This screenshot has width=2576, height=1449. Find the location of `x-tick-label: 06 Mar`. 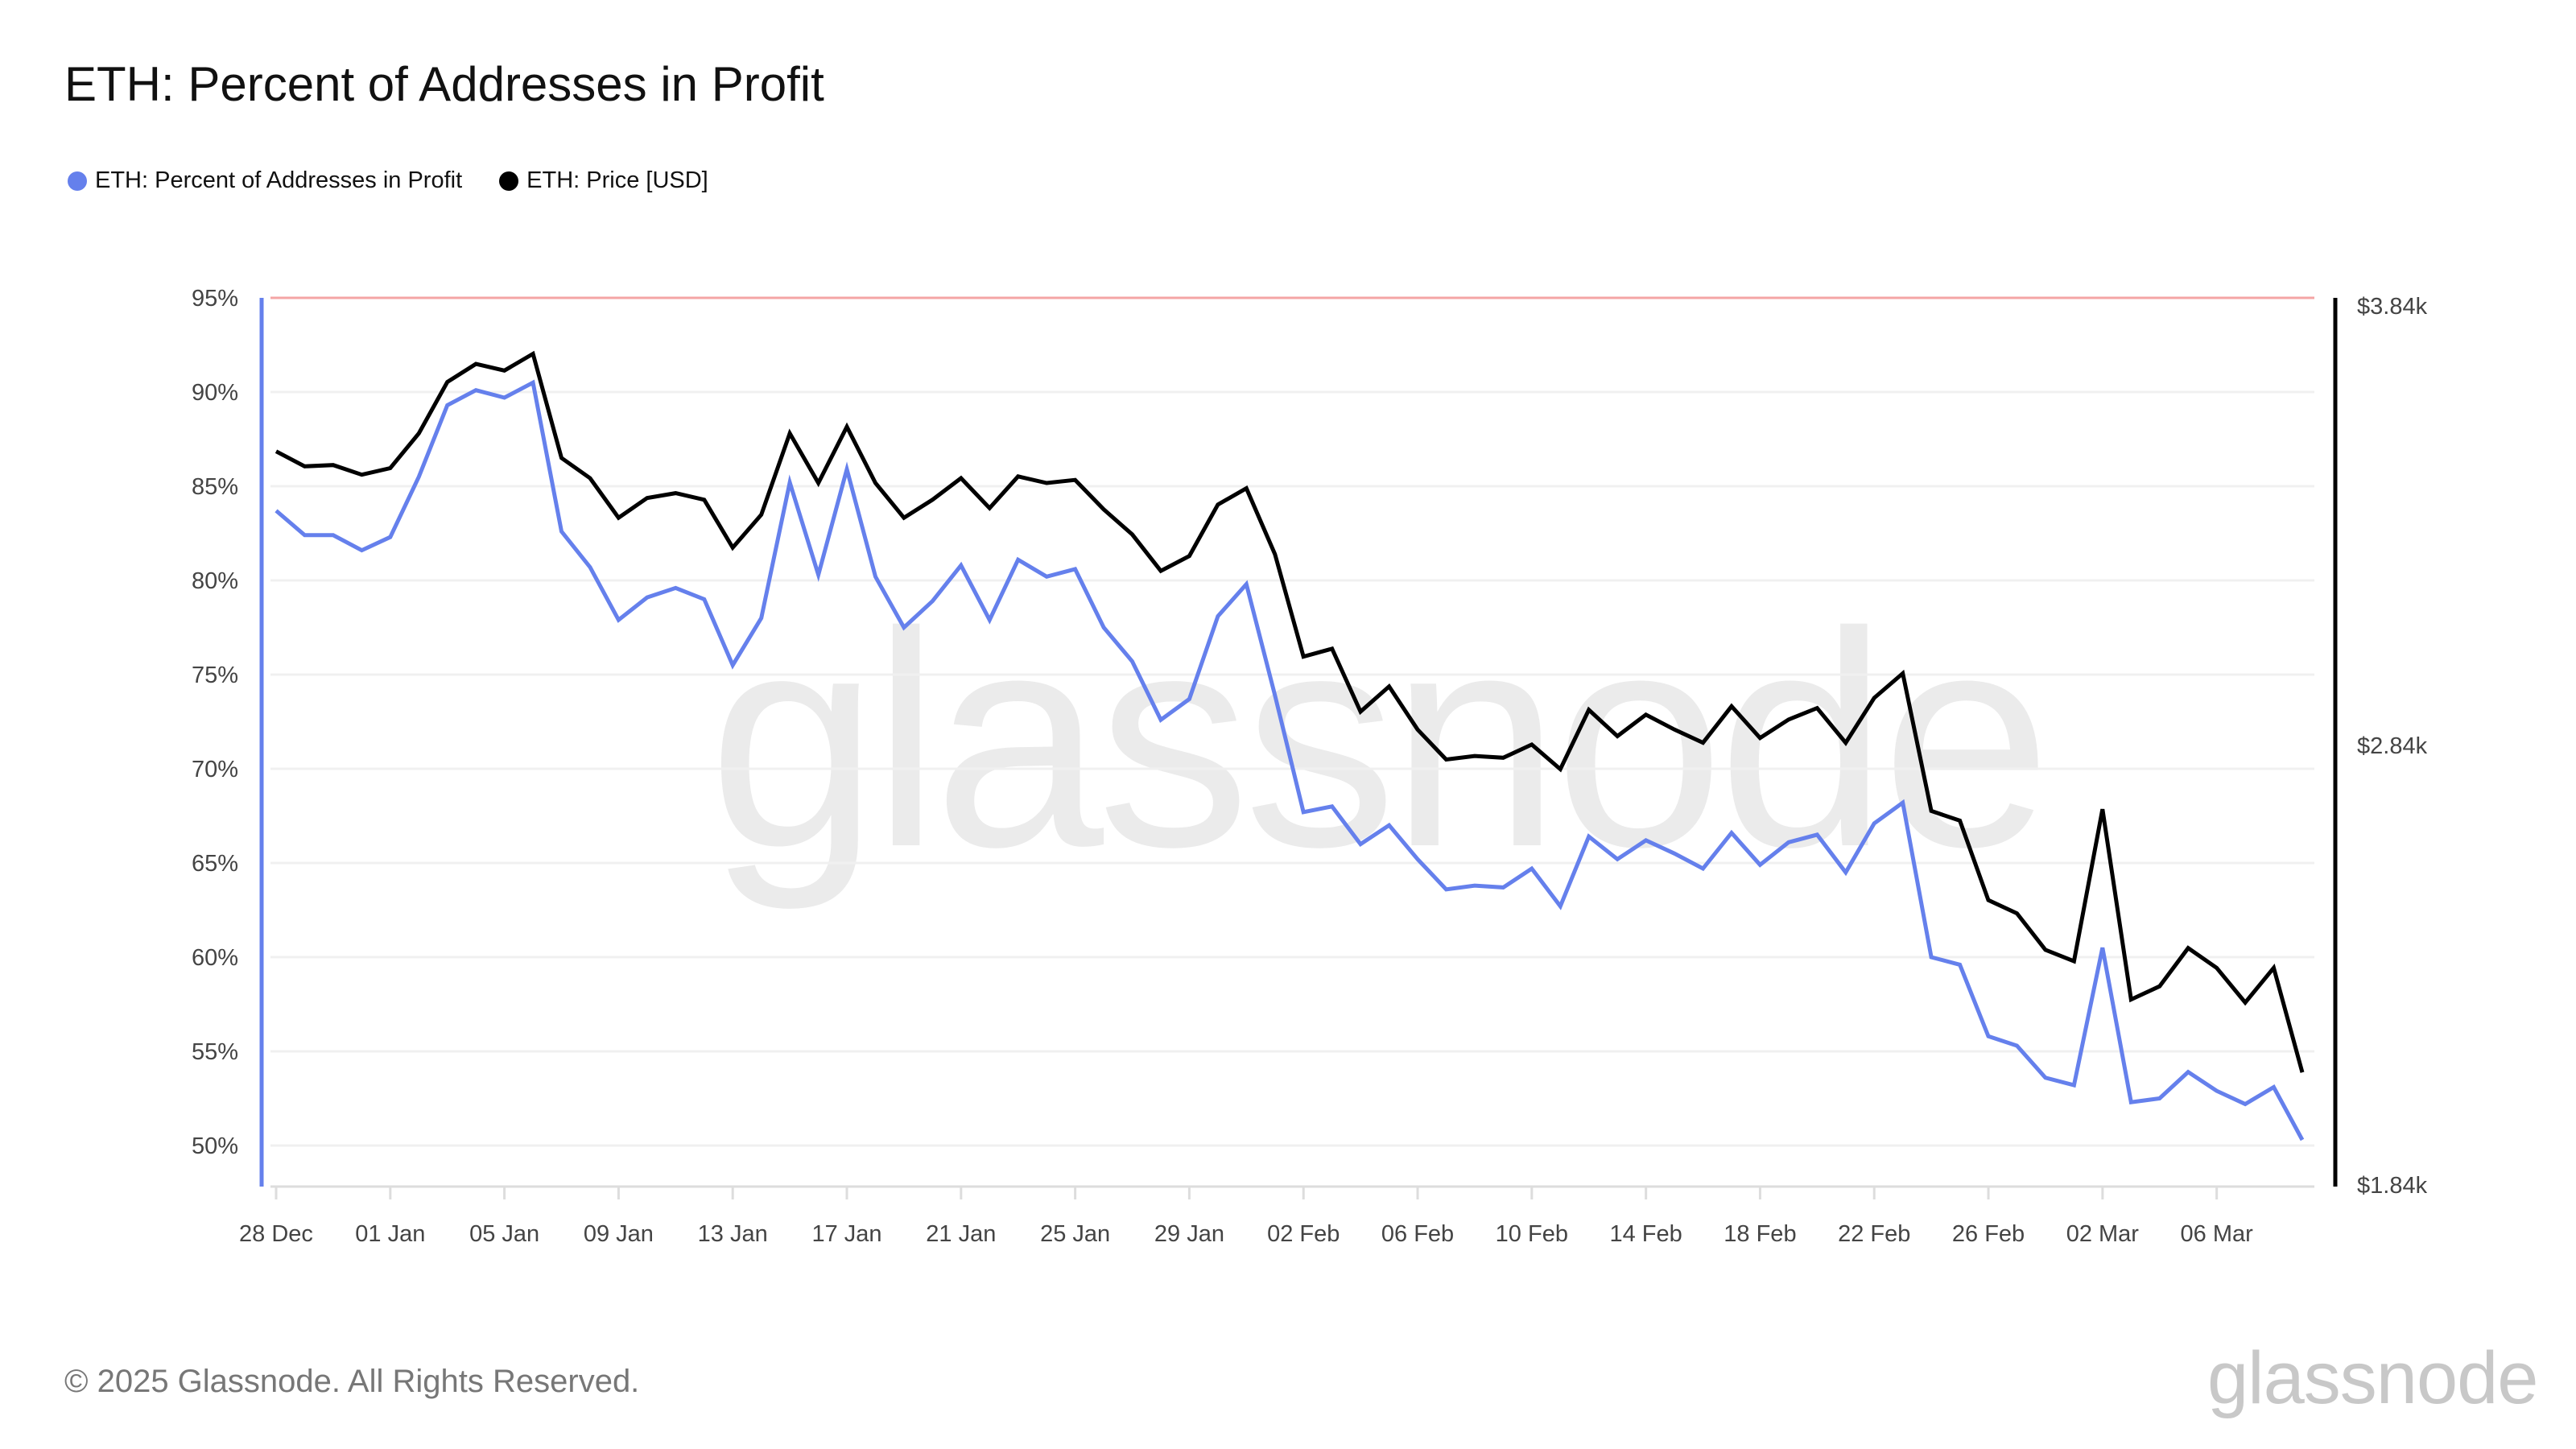

x-tick-label: 06 Mar is located at coordinates (2217, 1234).